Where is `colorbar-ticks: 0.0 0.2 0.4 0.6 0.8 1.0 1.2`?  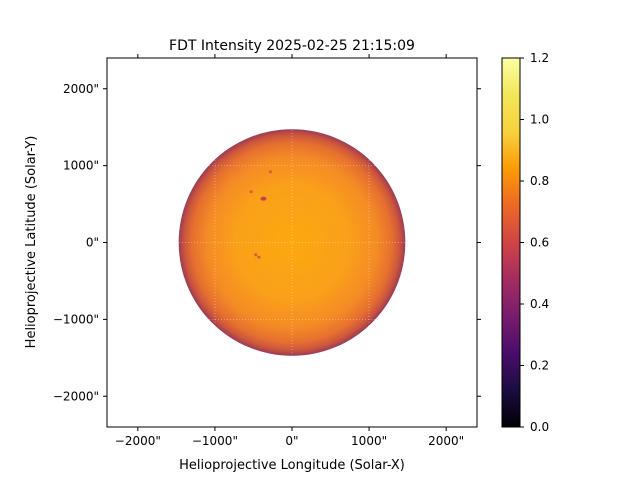 colorbar-ticks: 0.0 0.2 0.4 0.6 0.8 1.0 1.2 is located at coordinates (534, 242).